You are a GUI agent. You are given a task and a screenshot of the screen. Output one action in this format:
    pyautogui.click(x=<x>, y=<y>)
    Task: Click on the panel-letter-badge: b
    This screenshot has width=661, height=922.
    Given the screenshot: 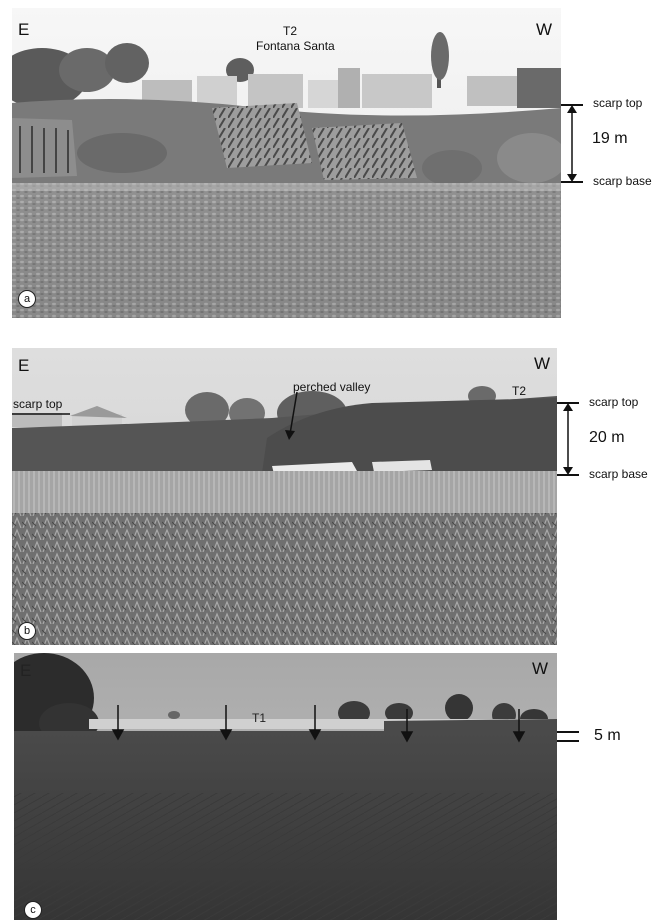 What is the action you would take?
    pyautogui.click(x=27, y=631)
    